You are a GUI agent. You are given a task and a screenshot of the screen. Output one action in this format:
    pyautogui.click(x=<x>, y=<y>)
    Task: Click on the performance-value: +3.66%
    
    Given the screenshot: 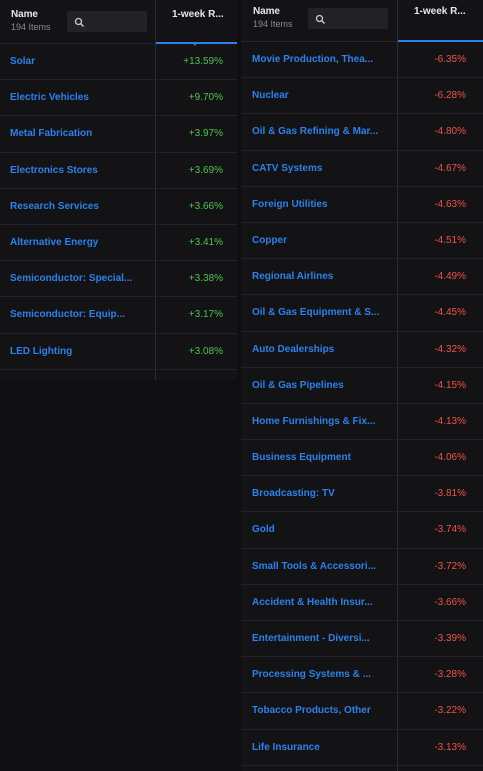 What is the action you would take?
    pyautogui.click(x=205, y=206)
    